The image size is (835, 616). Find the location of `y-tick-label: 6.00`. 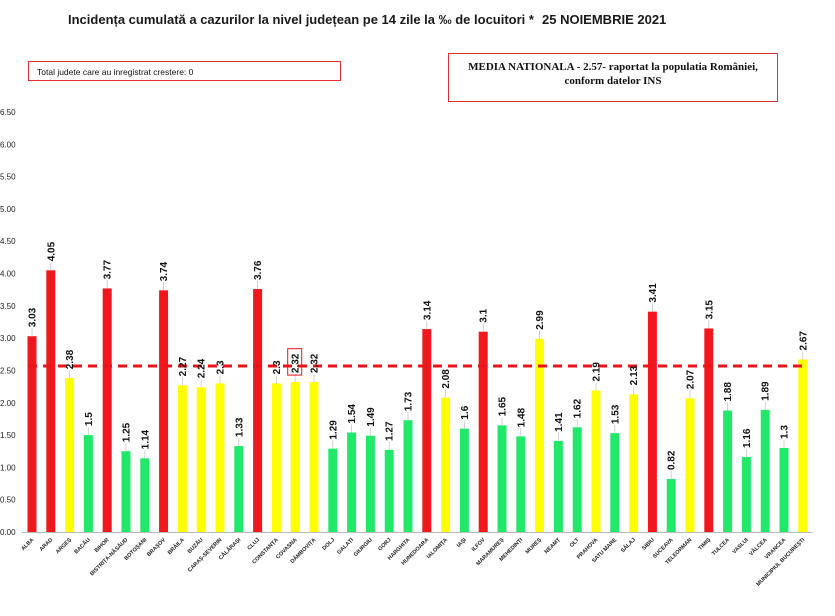

y-tick-label: 6.00 is located at coordinates (8, 144).